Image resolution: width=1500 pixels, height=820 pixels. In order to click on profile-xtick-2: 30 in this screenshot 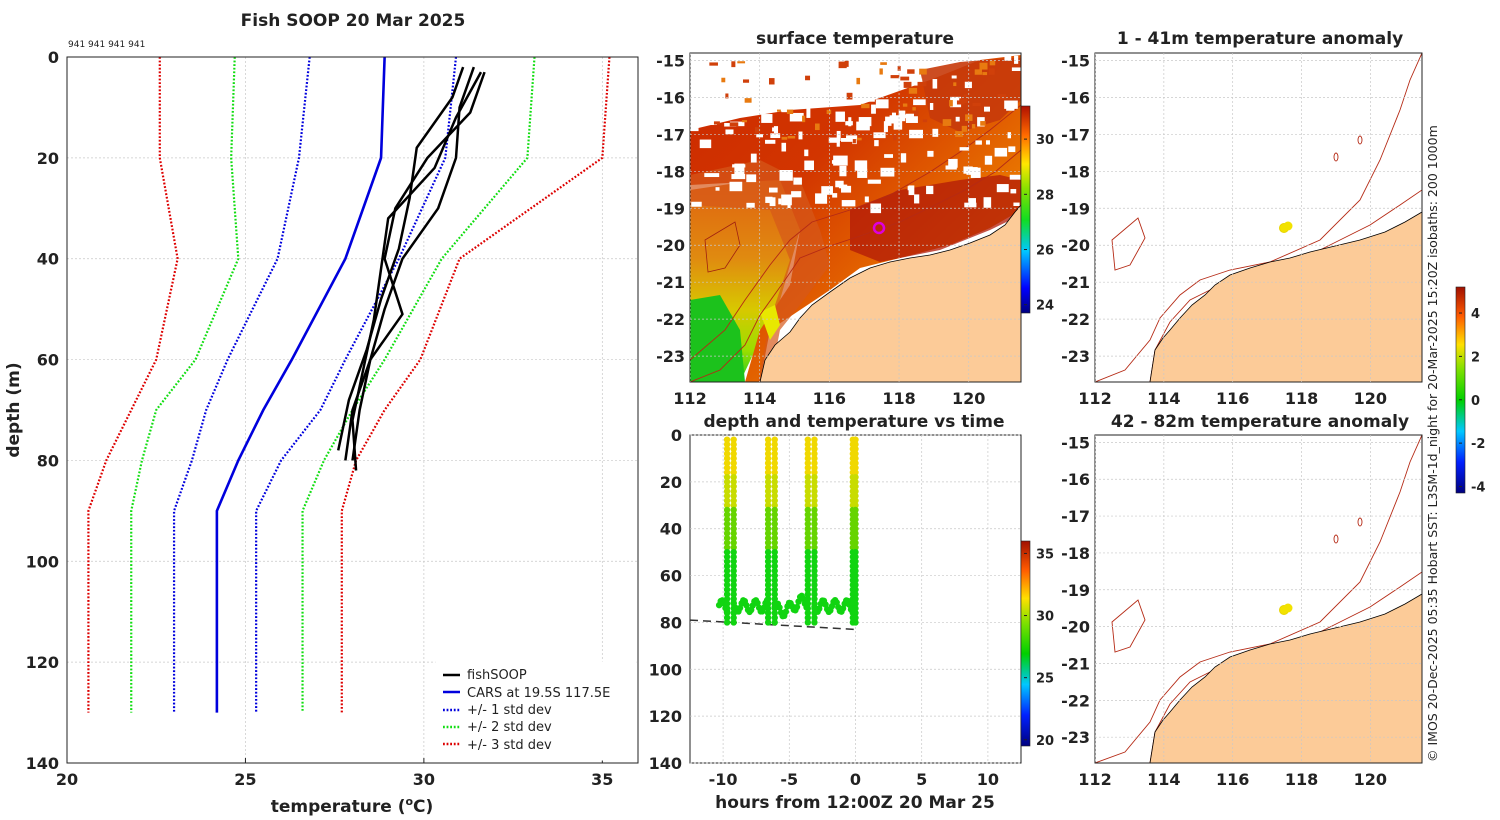, I will do `click(424, 779)`.